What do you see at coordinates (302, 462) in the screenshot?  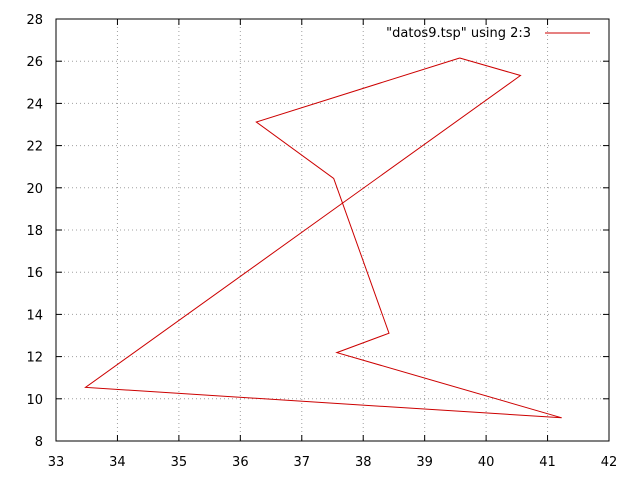 I see `x-tick-label: 37` at bounding box center [302, 462].